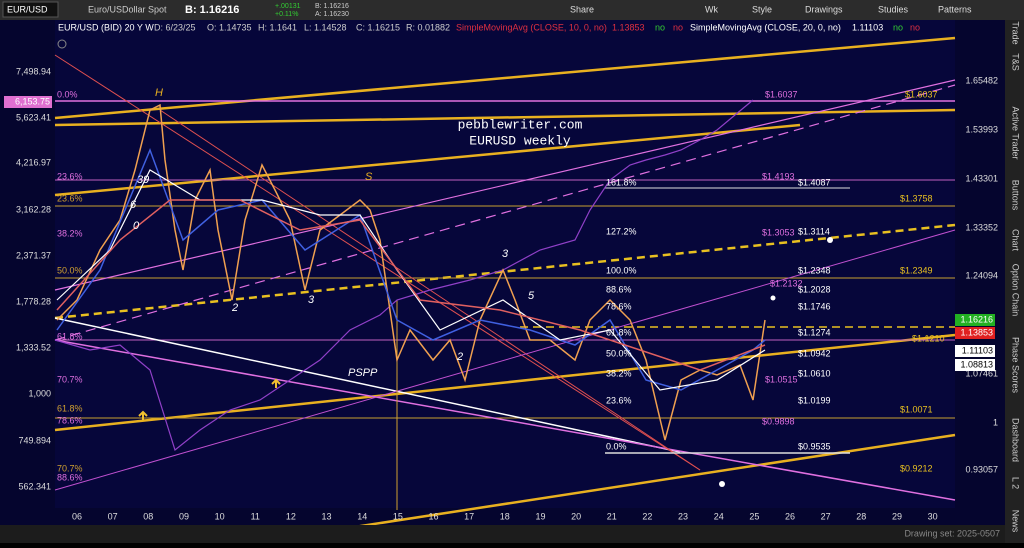 The width and height of the screenshot is (1024, 548). What do you see at coordinates (1016, 32) in the screenshot?
I see `side-tab: Trade` at bounding box center [1016, 32].